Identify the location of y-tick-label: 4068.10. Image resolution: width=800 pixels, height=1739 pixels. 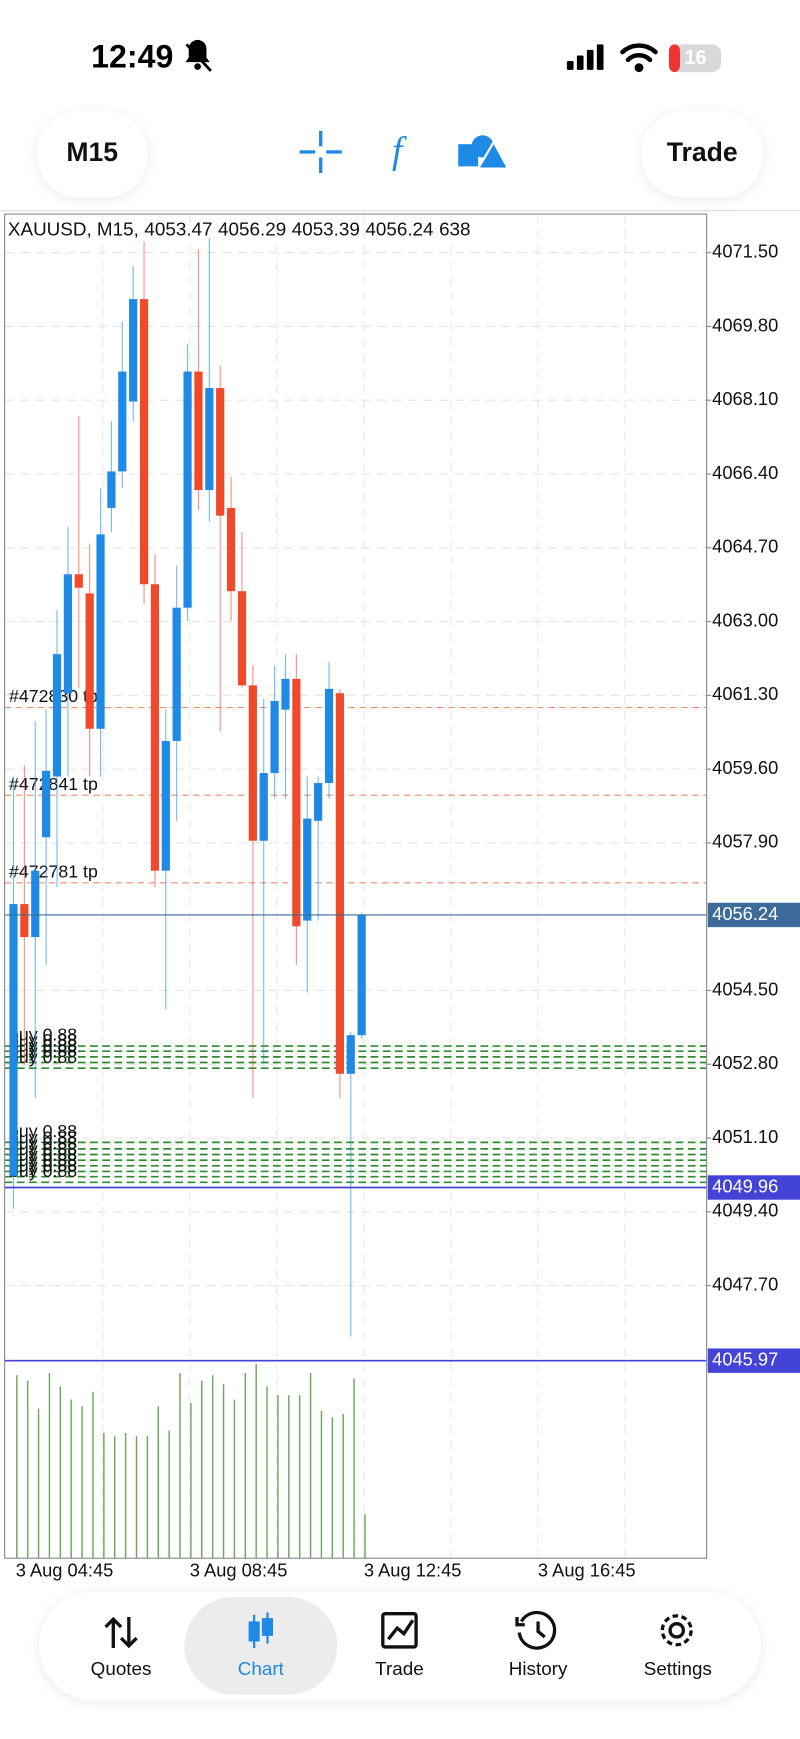
(745, 398).